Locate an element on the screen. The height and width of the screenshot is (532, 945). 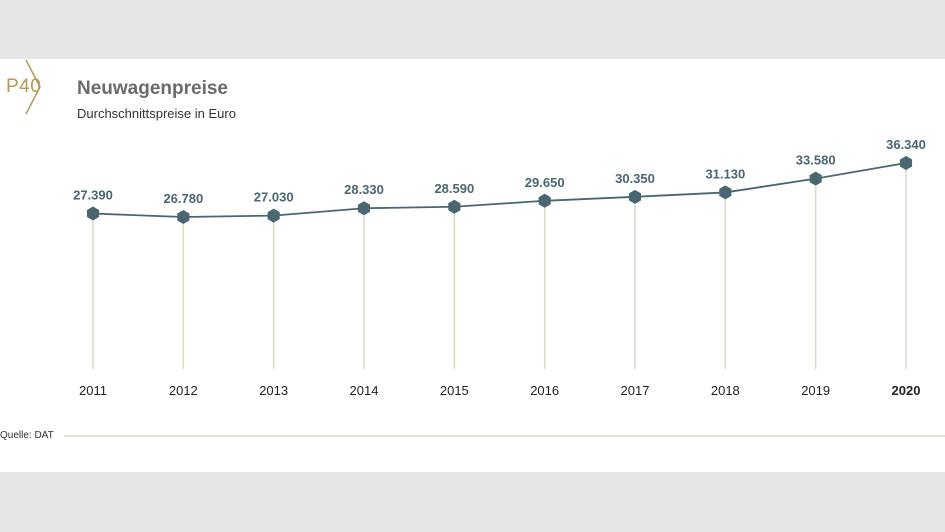
x-tick-label-2017: 2017 is located at coordinates (635, 390).